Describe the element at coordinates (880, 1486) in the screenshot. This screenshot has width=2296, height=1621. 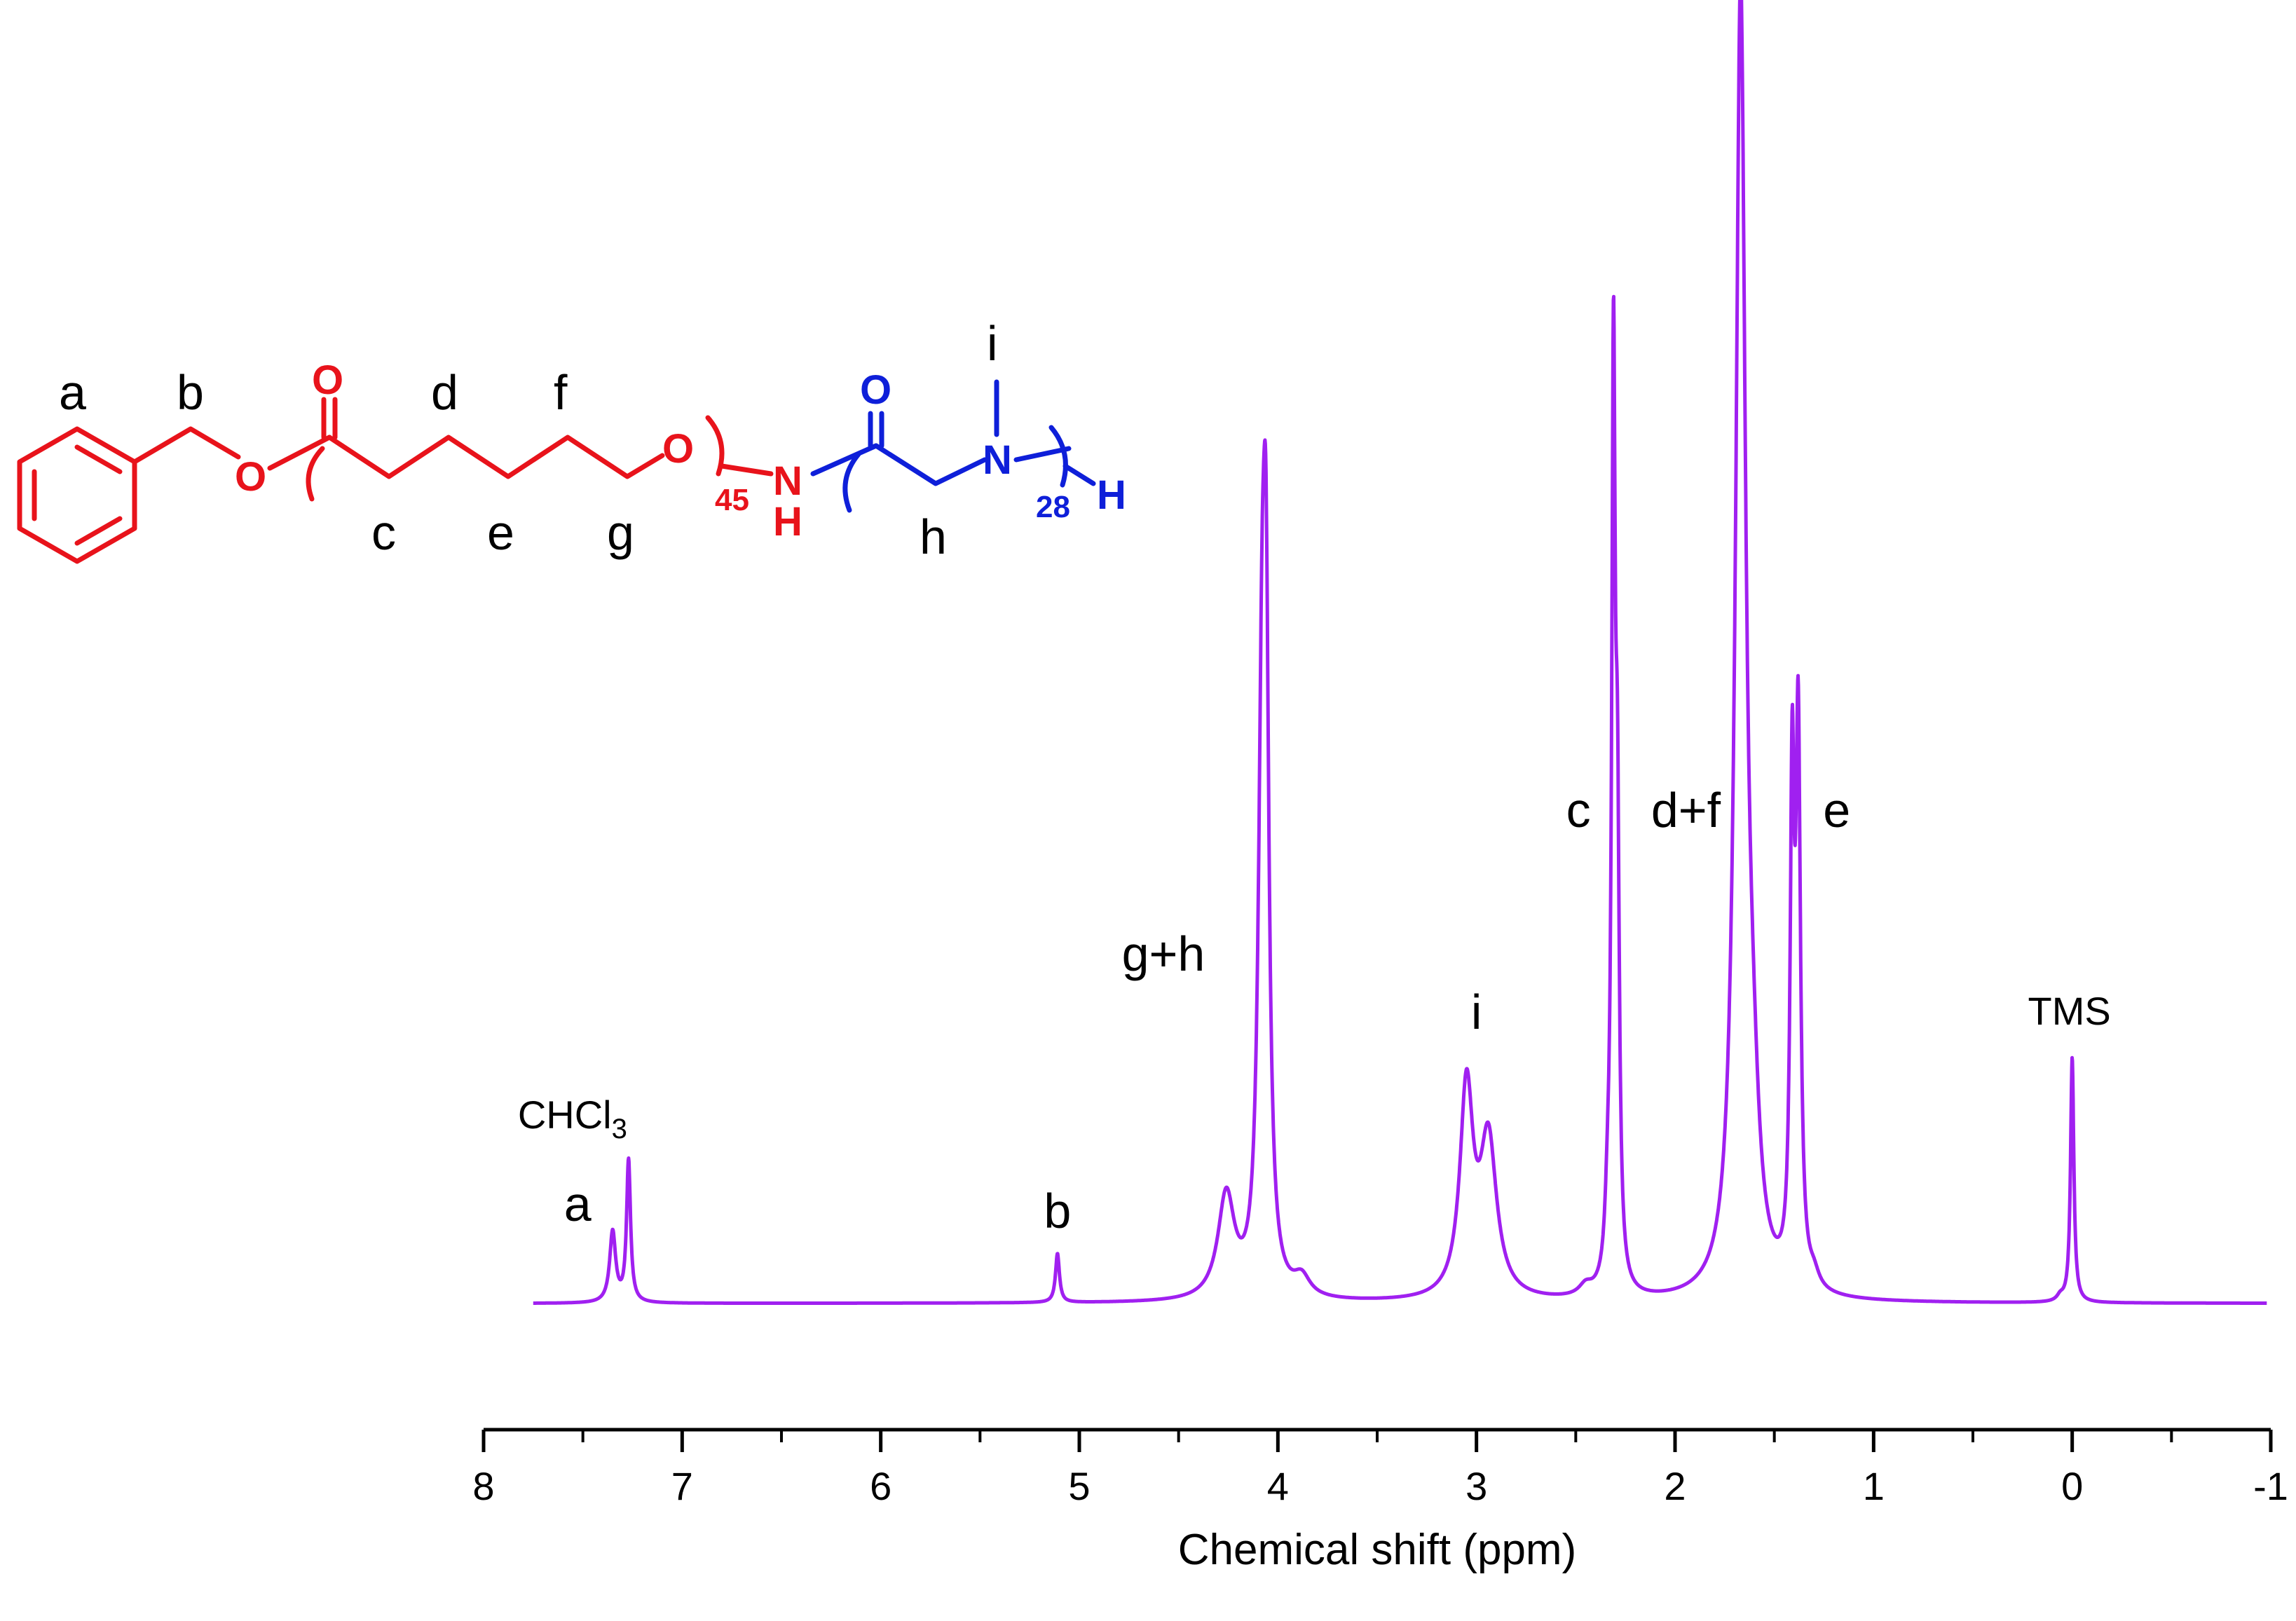
I see `x-tick-label: 6` at that location.